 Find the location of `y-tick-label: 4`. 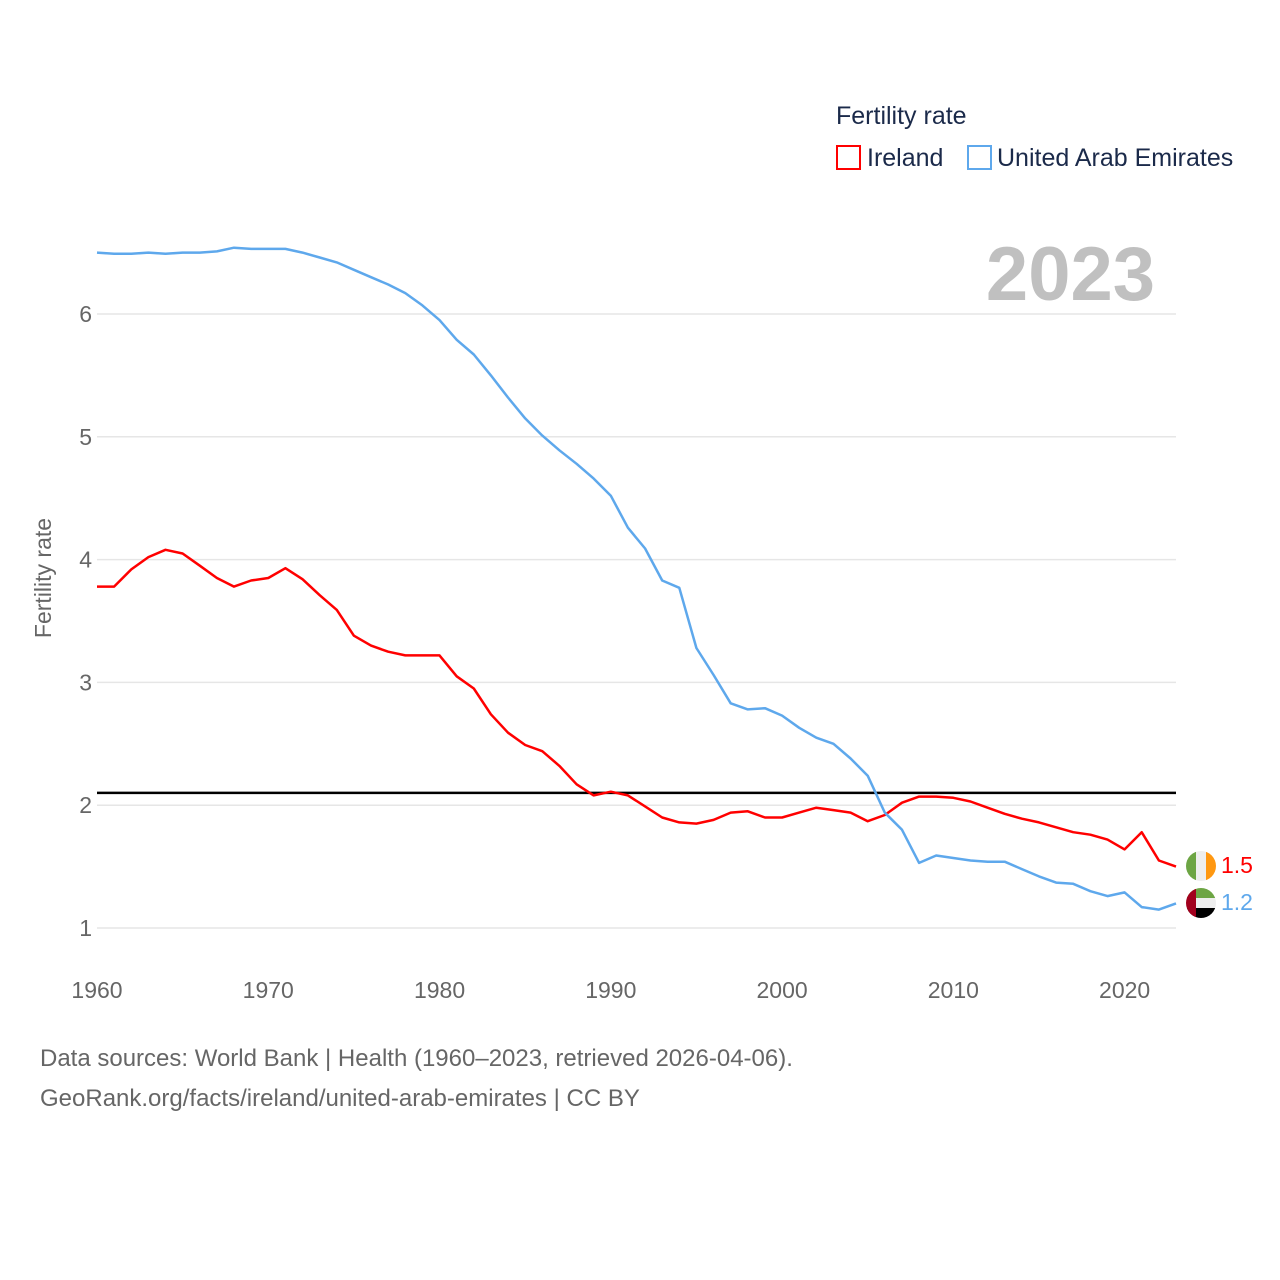

y-tick-label: 4 is located at coordinates (85, 560).